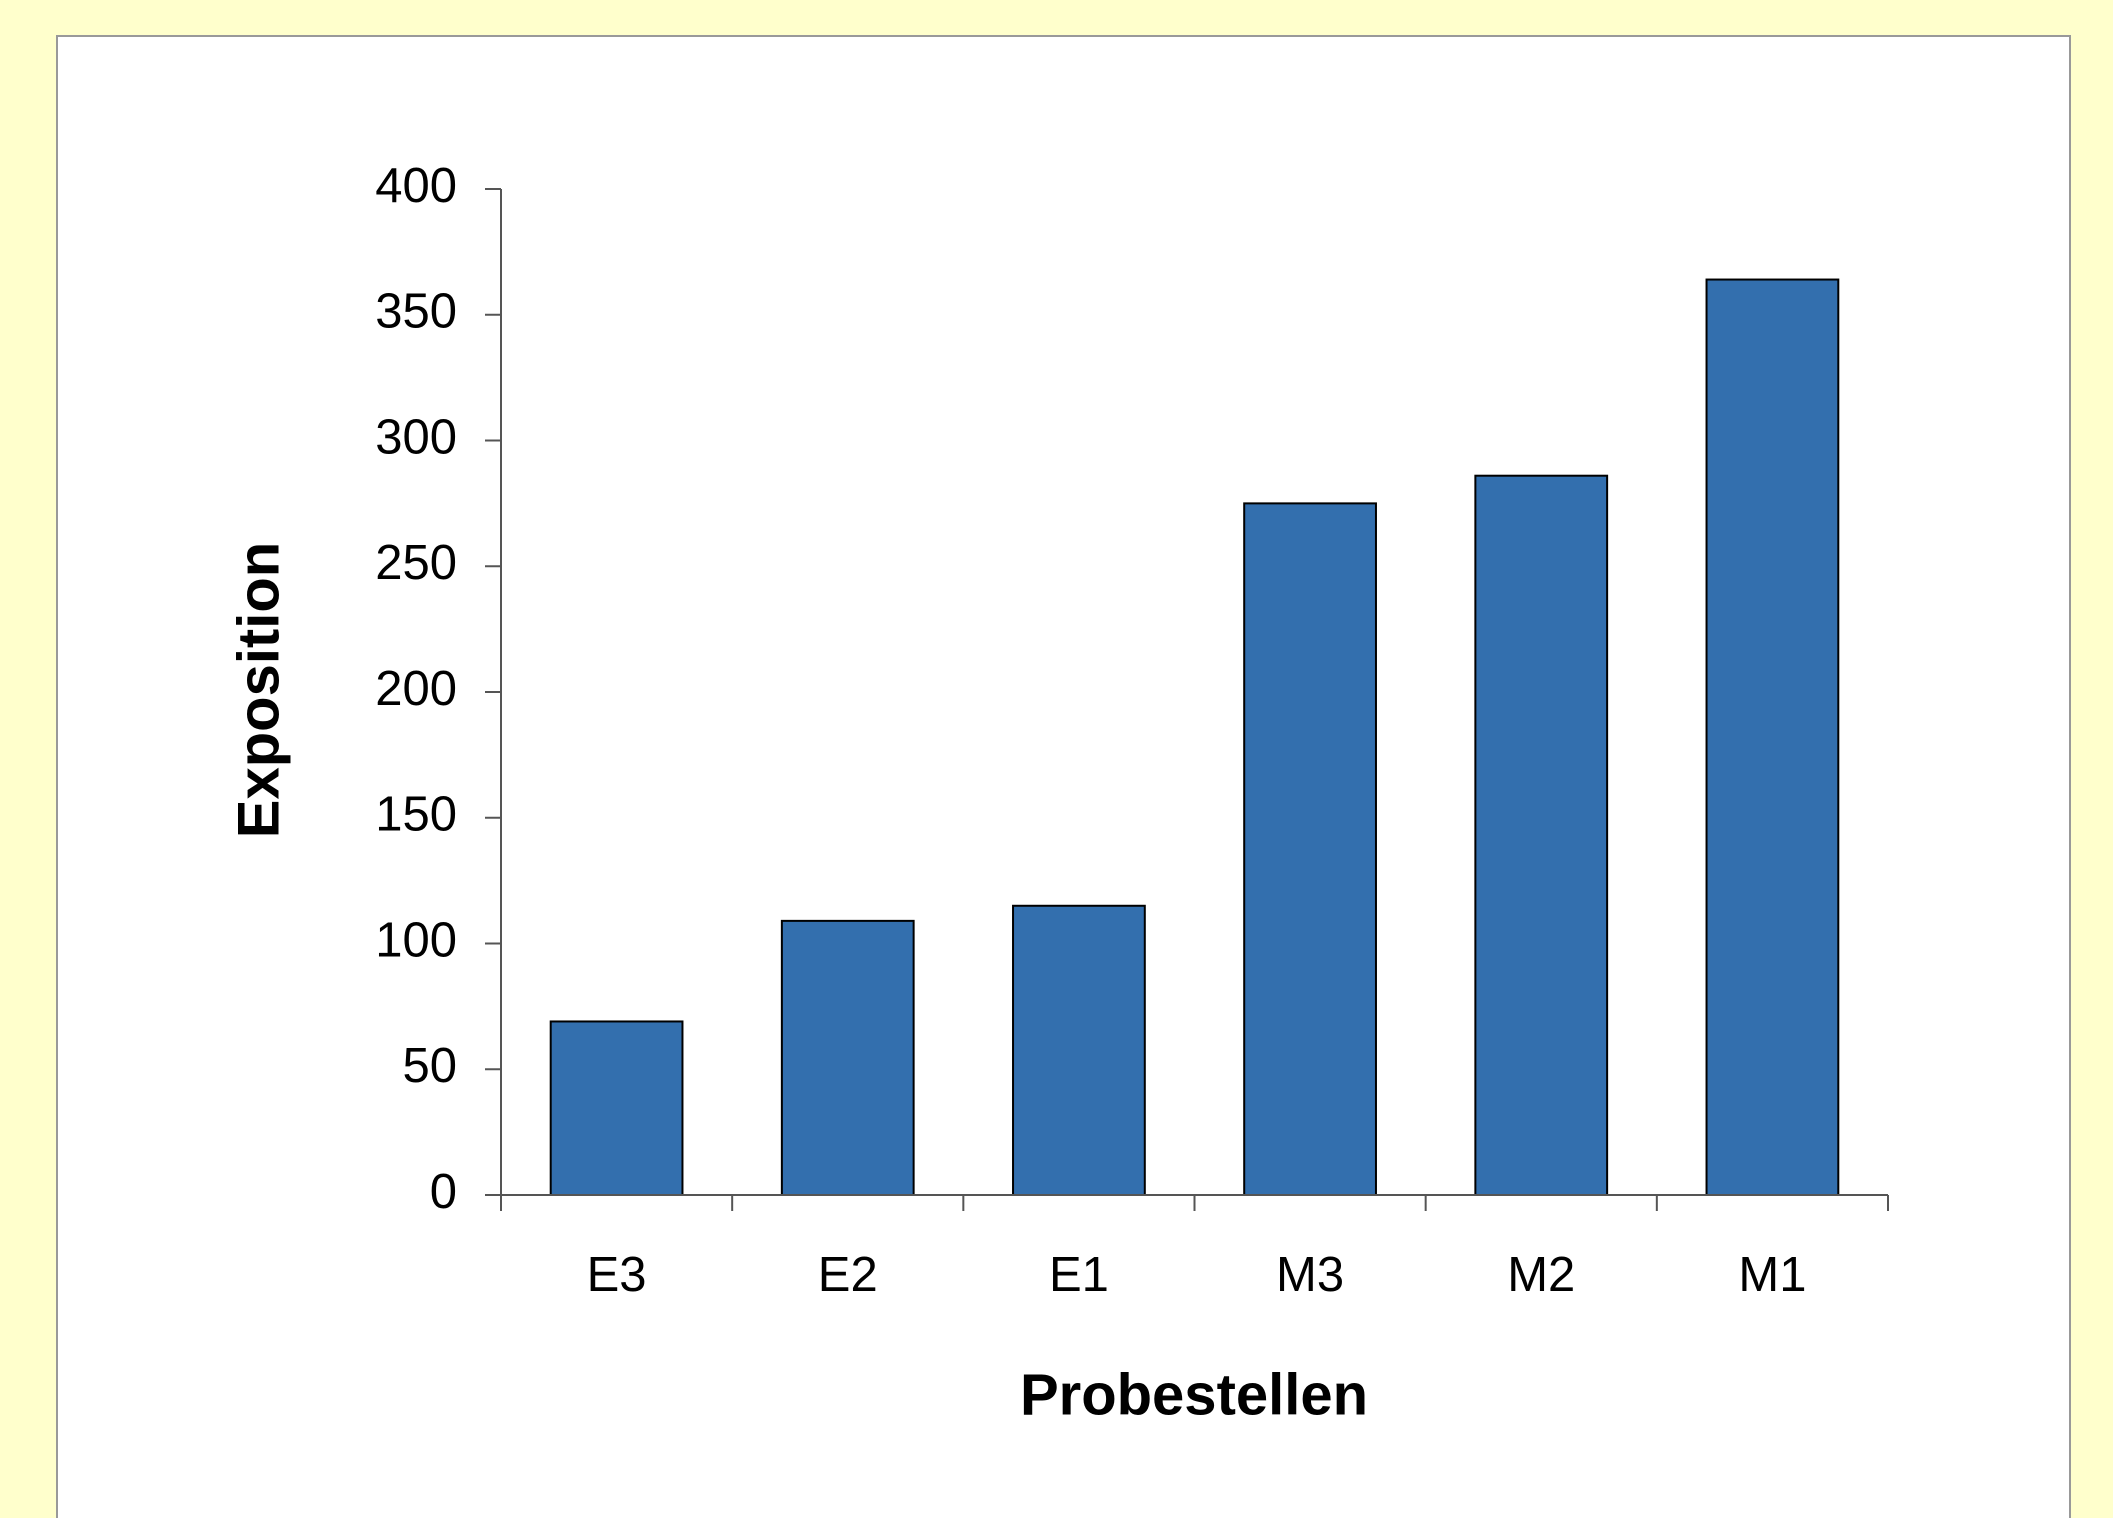 The height and width of the screenshot is (1518, 2113). Describe the element at coordinates (416, 186) in the screenshot. I see `y-tick-label: 400` at that location.